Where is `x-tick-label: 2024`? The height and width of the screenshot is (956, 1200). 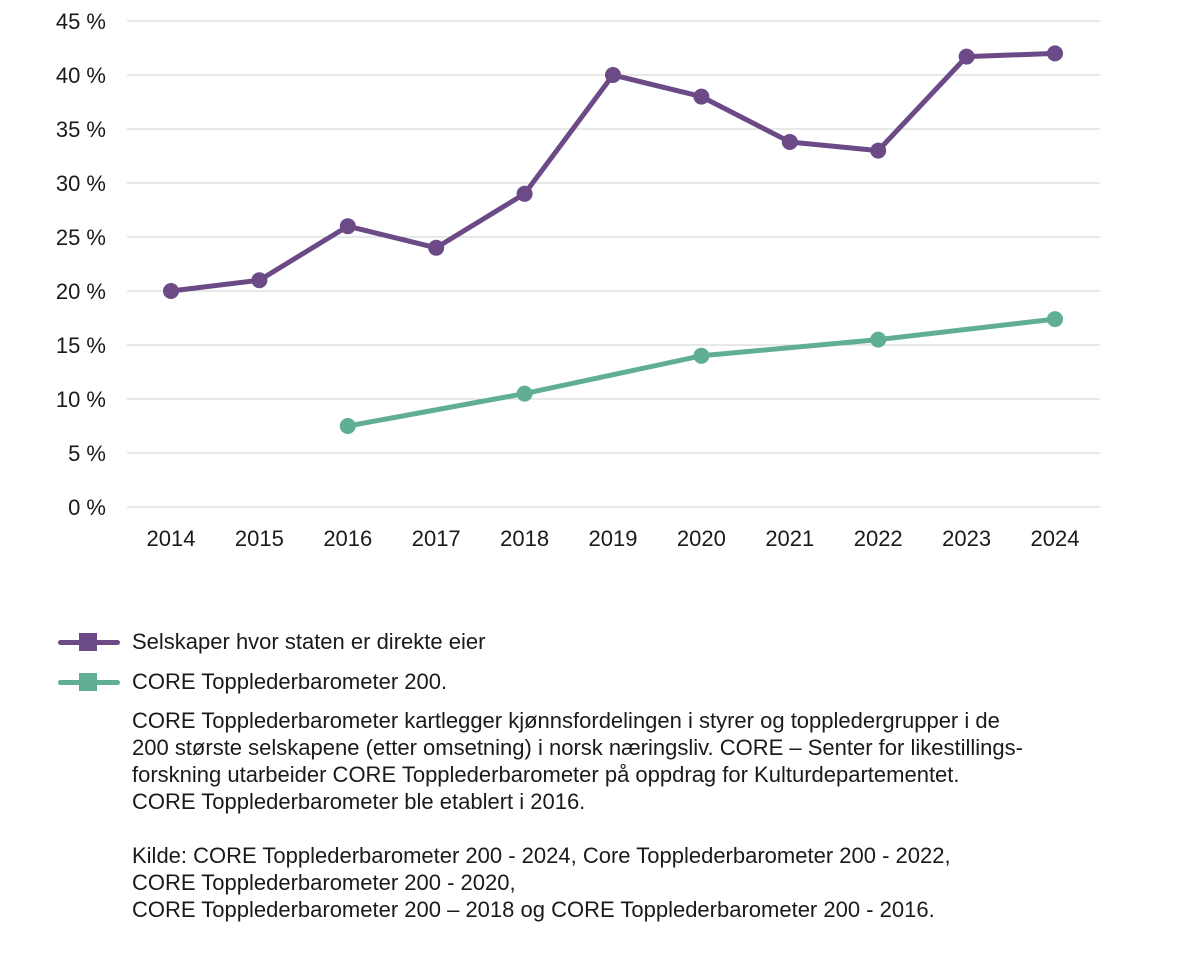
x-tick-label: 2024 is located at coordinates (1055, 538).